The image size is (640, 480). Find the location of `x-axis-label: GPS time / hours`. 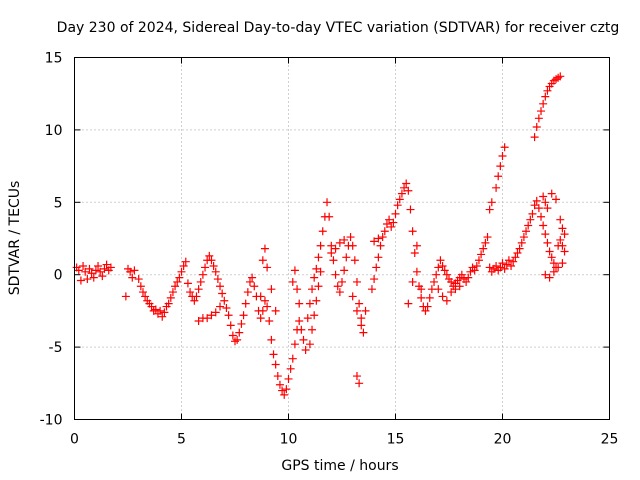

x-axis-label: GPS time / hours is located at coordinates (339, 466).